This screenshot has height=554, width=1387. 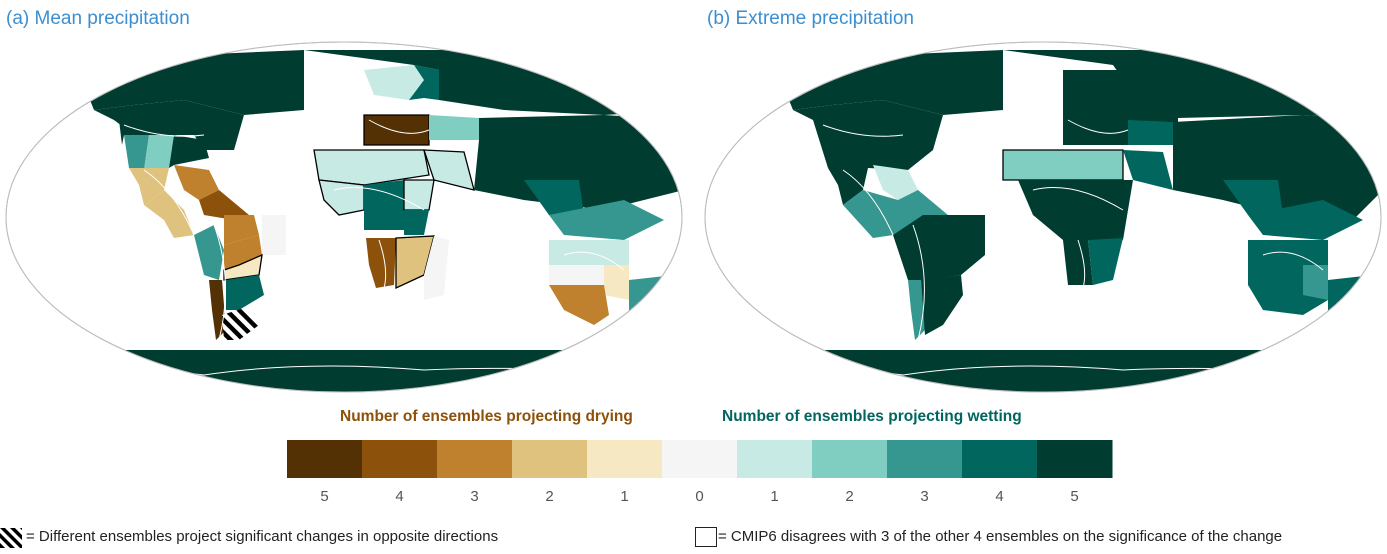 I want to click on region-north-america-north, so click(x=169, y=125).